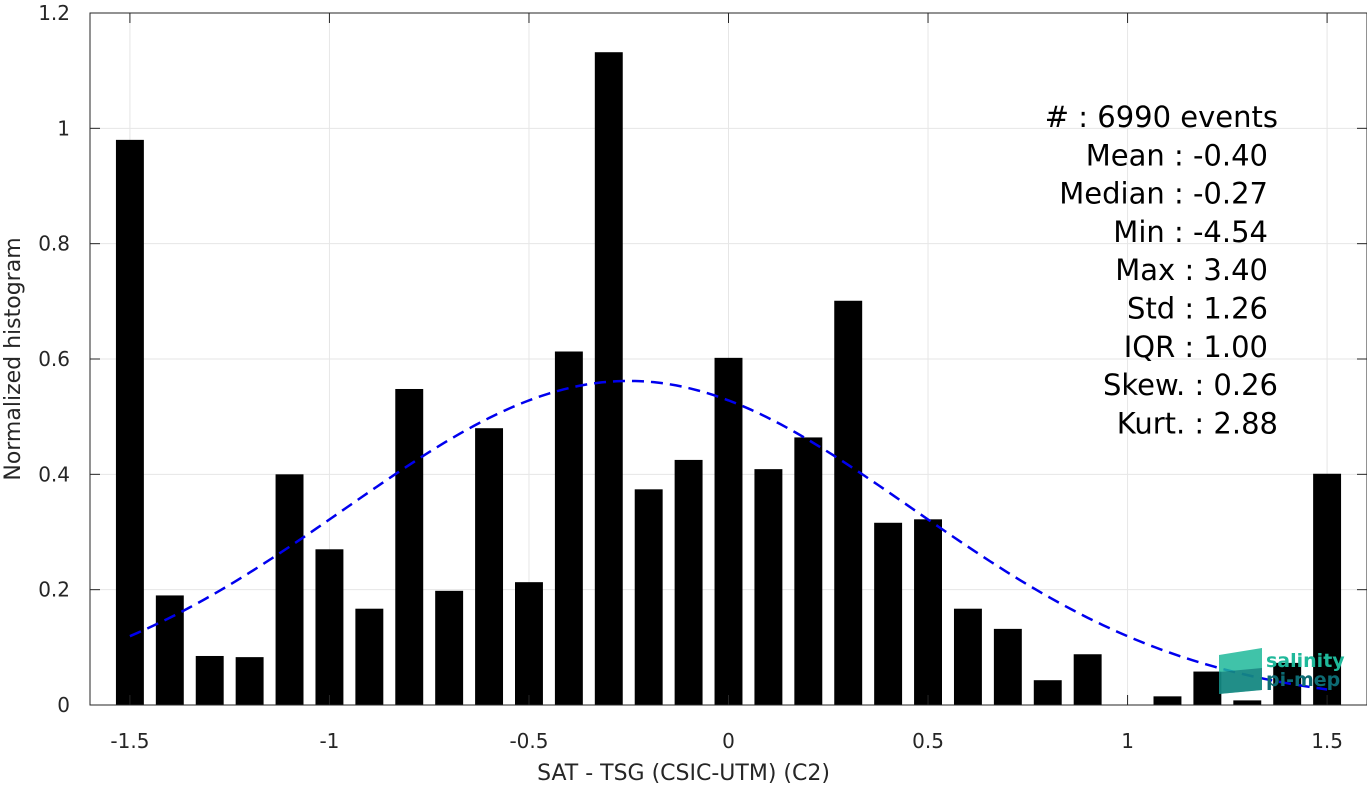 Image resolution: width=1367 pixels, height=785 pixels. I want to click on x-tick-label: 1, so click(1127, 741).